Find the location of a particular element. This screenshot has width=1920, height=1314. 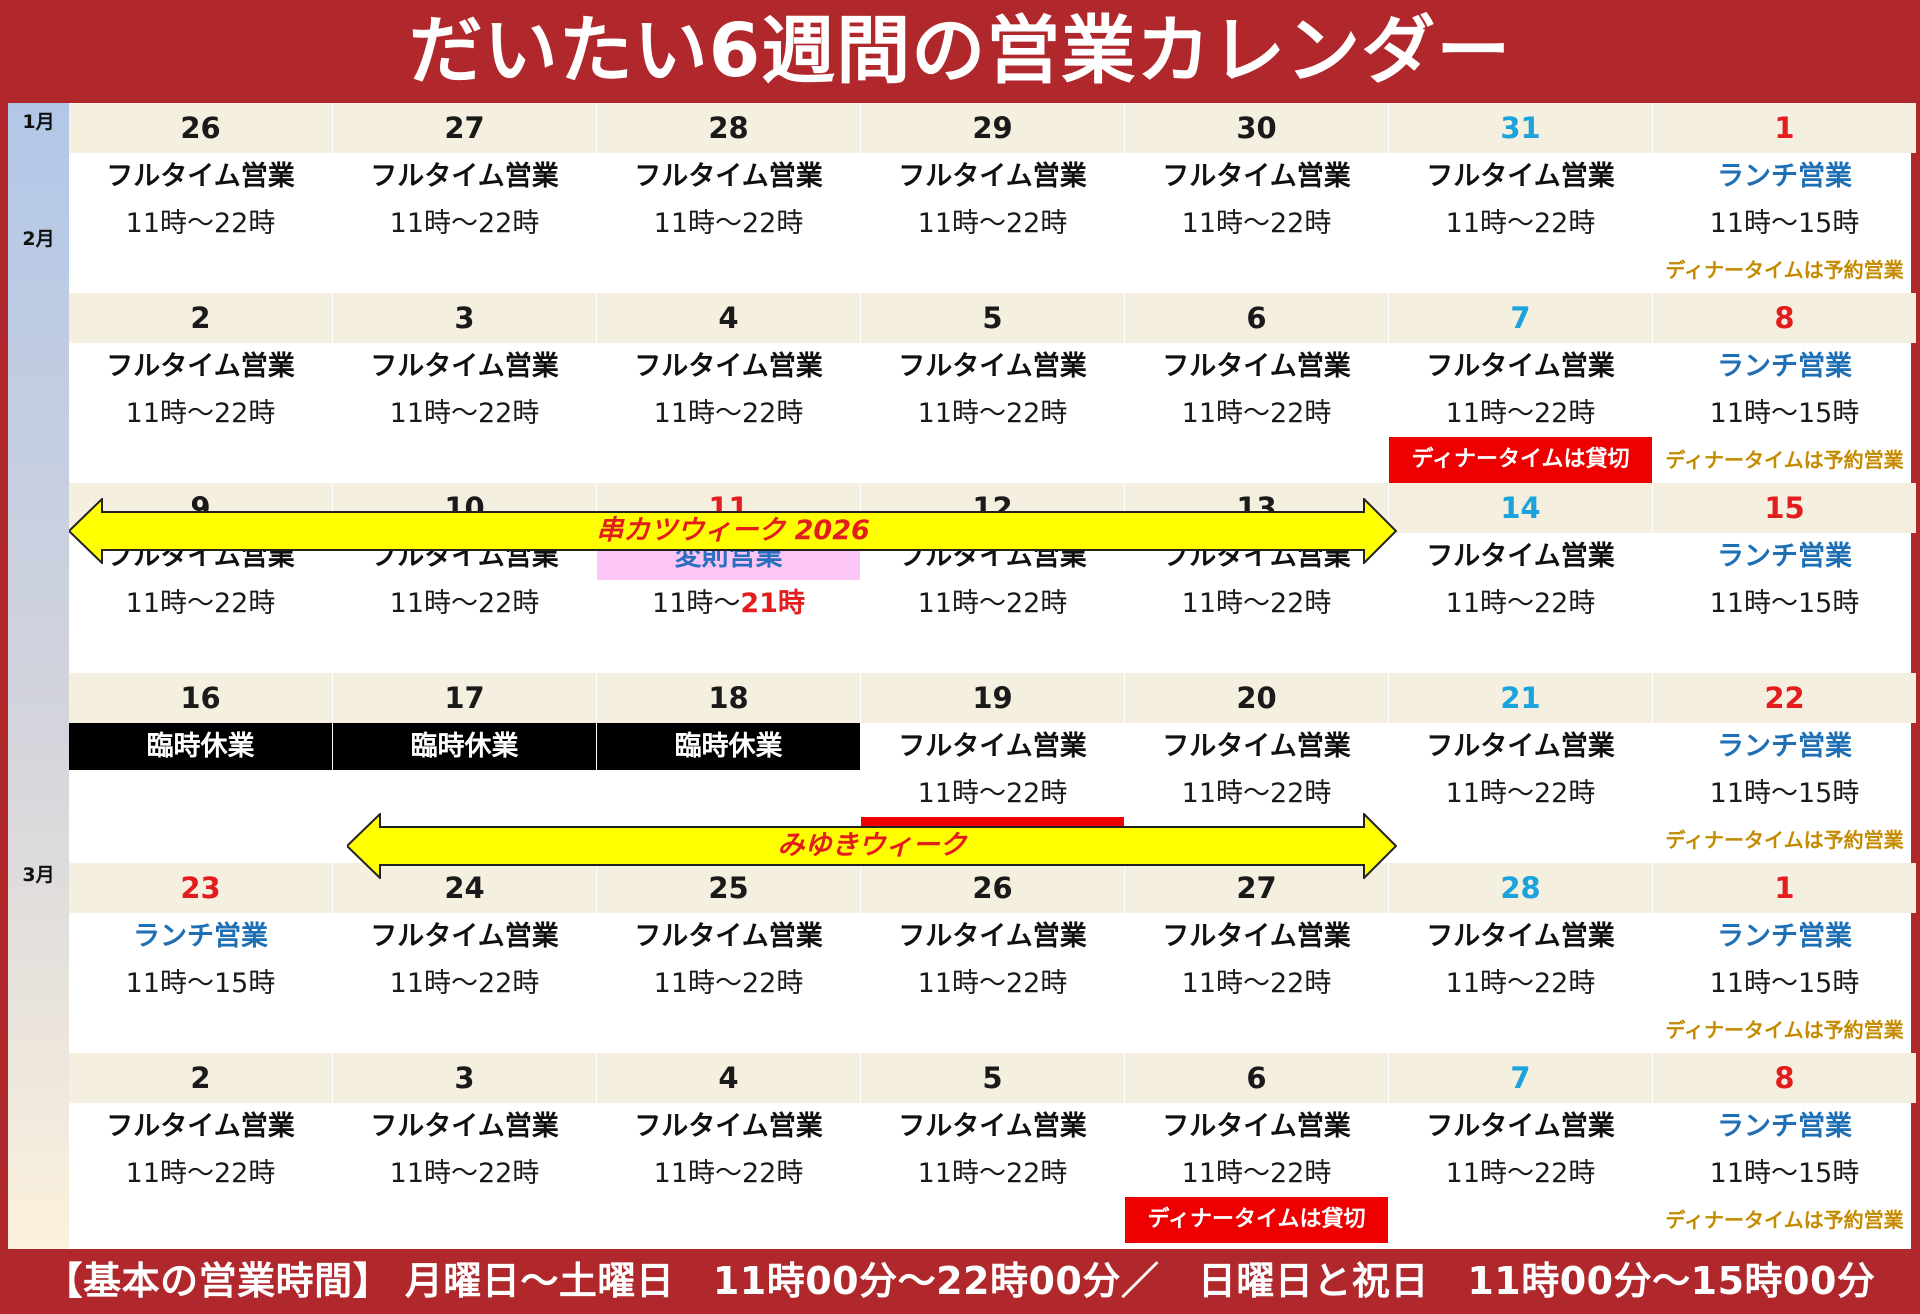

day-cell: 27 フルタイム営業 11時〜22時 is located at coordinates (464, 198).